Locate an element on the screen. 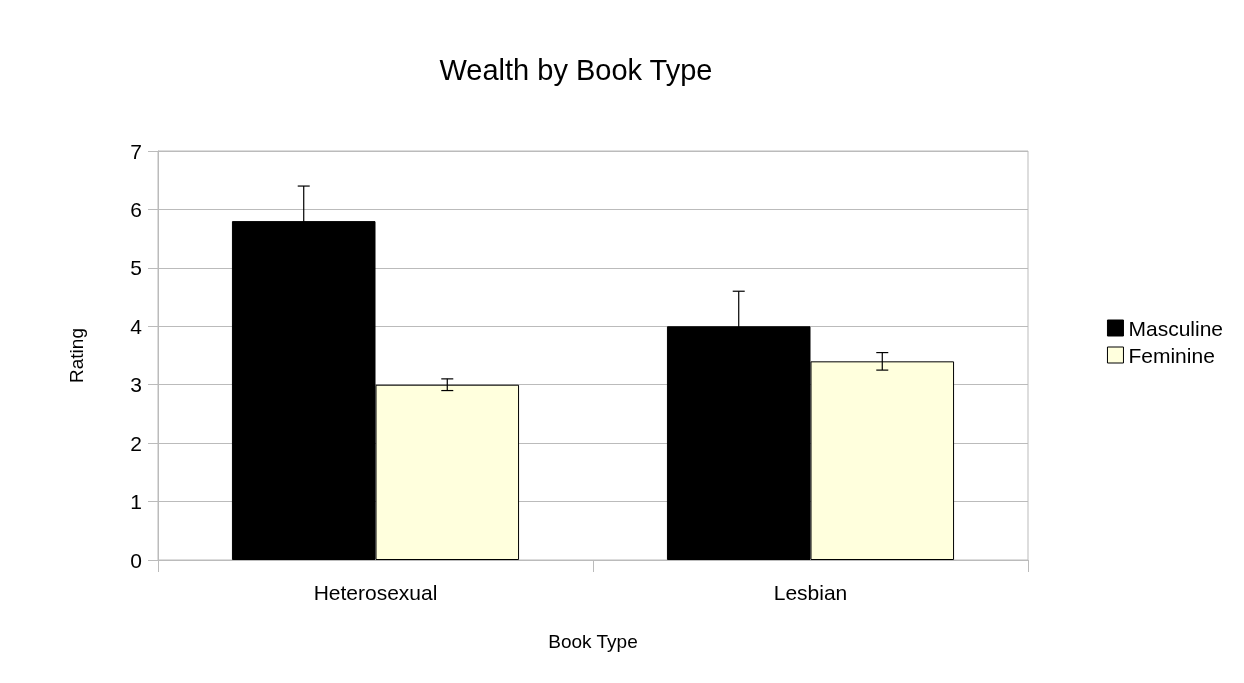  y-tick-label: 3 is located at coordinates (136, 385).